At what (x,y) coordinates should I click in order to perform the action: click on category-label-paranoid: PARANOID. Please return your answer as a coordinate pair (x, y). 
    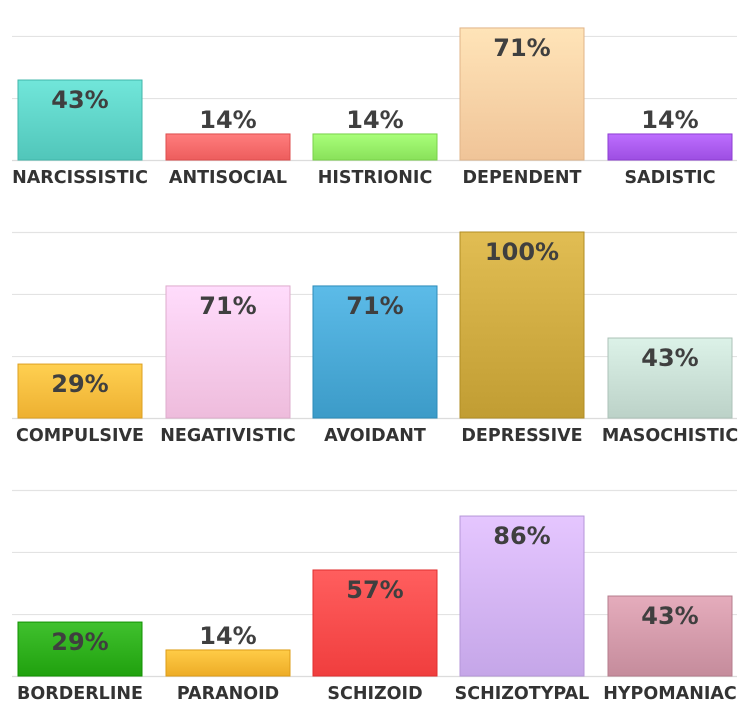
    Looking at the image, I should click on (228, 694).